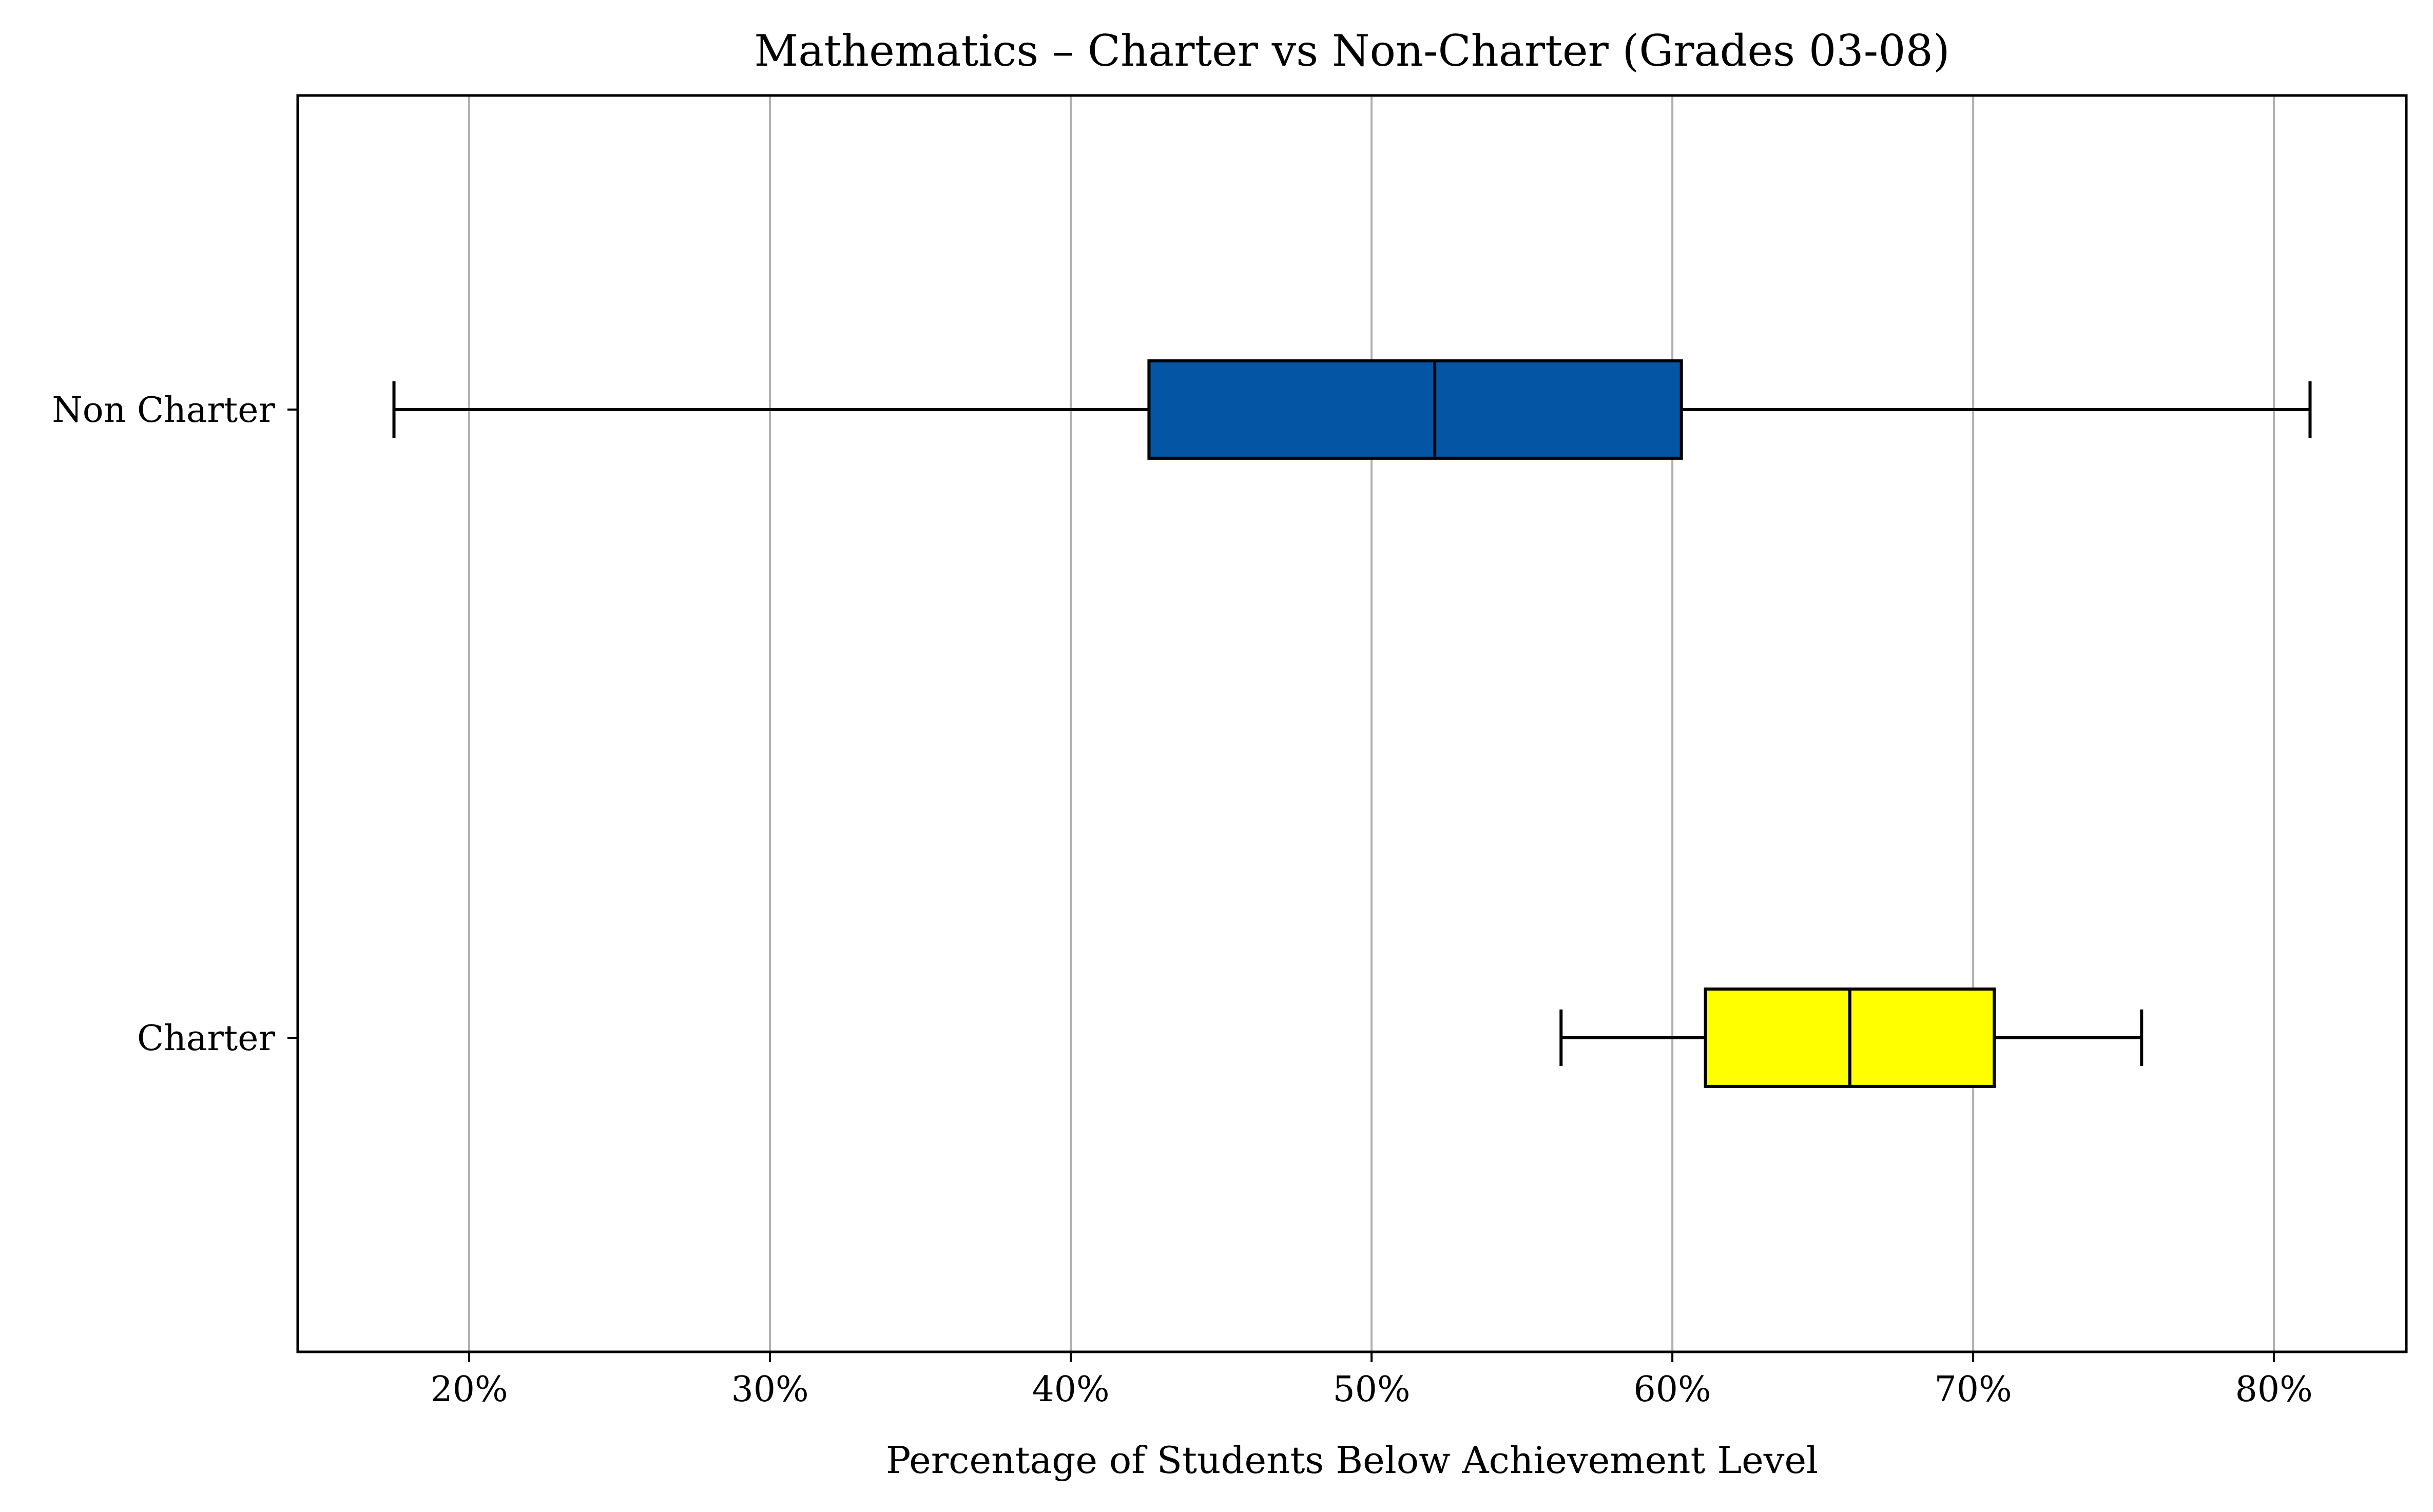 This screenshot has width=2433, height=1512. What do you see at coordinates (1071, 1389) in the screenshot?
I see `x-tick-label: 40%` at bounding box center [1071, 1389].